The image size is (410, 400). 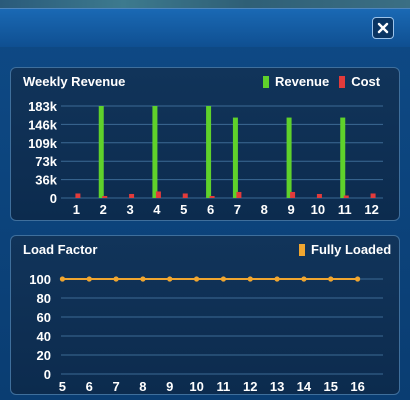 I want to click on revenue-x-tick: 9, so click(x=290, y=209).